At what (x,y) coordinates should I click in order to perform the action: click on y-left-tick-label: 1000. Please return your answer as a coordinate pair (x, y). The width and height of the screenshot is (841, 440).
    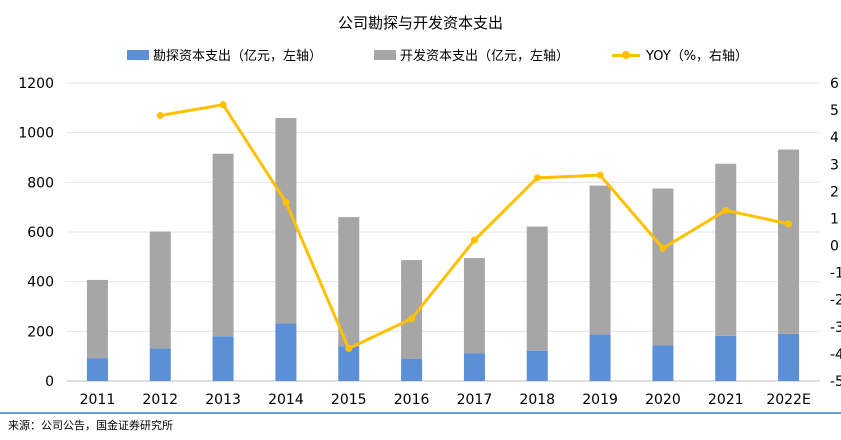
    Looking at the image, I should click on (36, 134).